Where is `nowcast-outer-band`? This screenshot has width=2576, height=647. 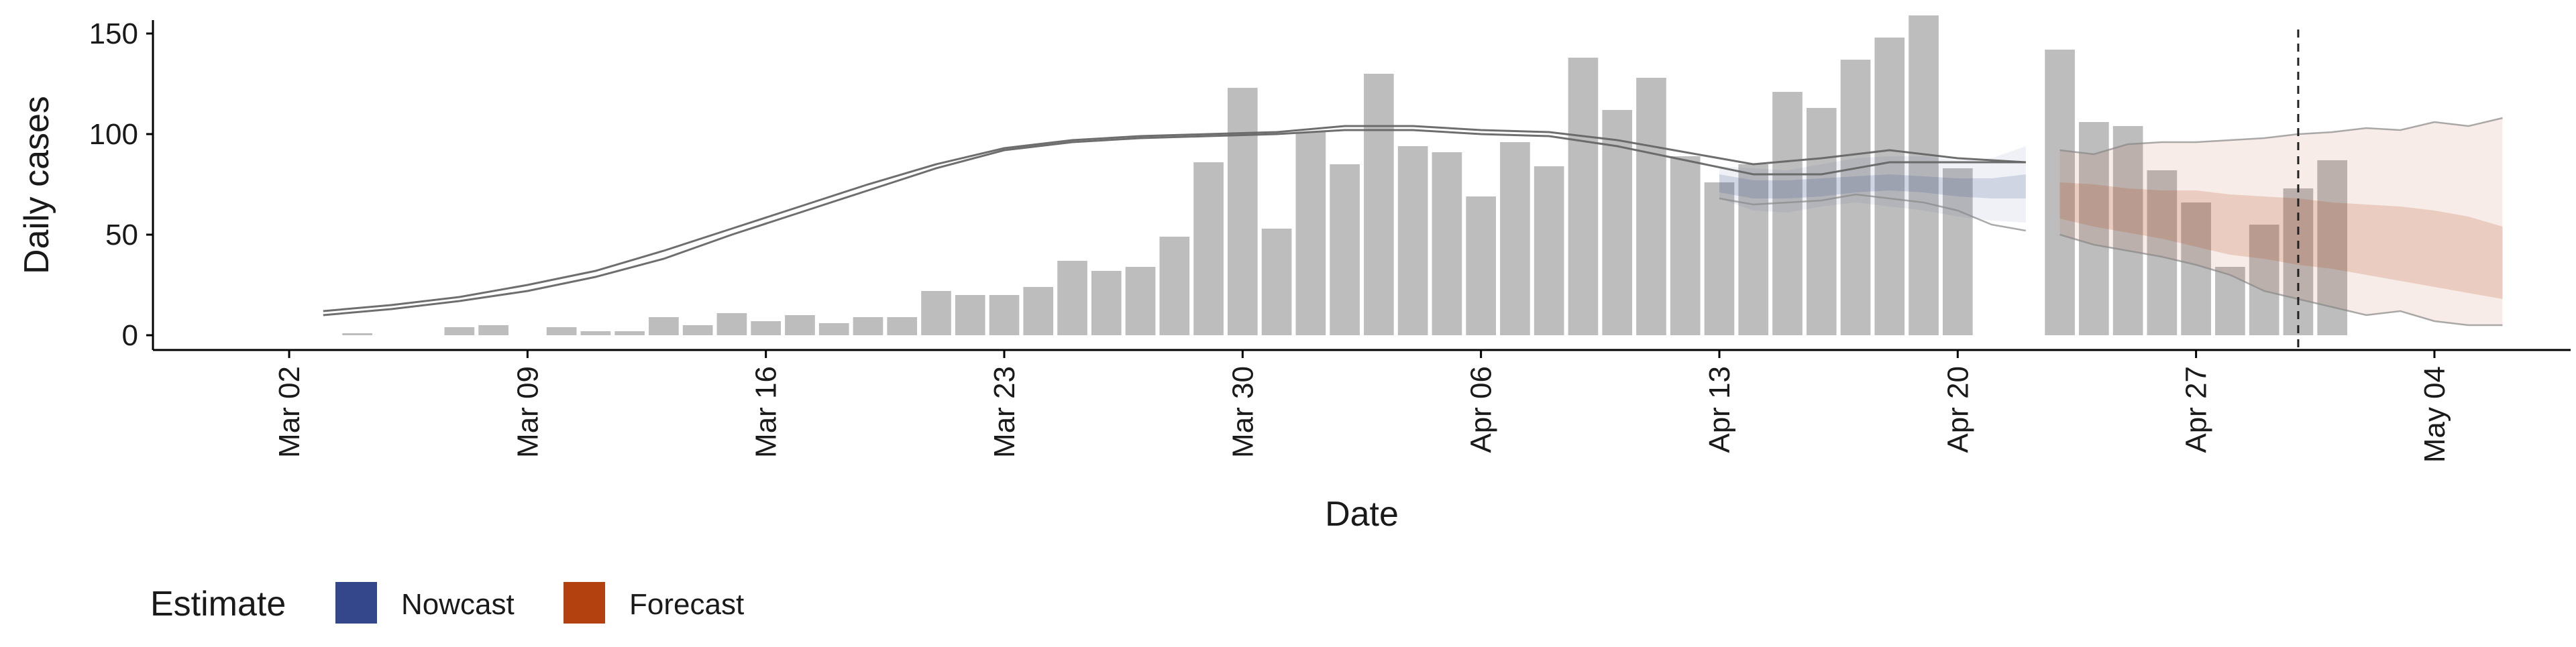 nowcast-outer-band is located at coordinates (1872, 185).